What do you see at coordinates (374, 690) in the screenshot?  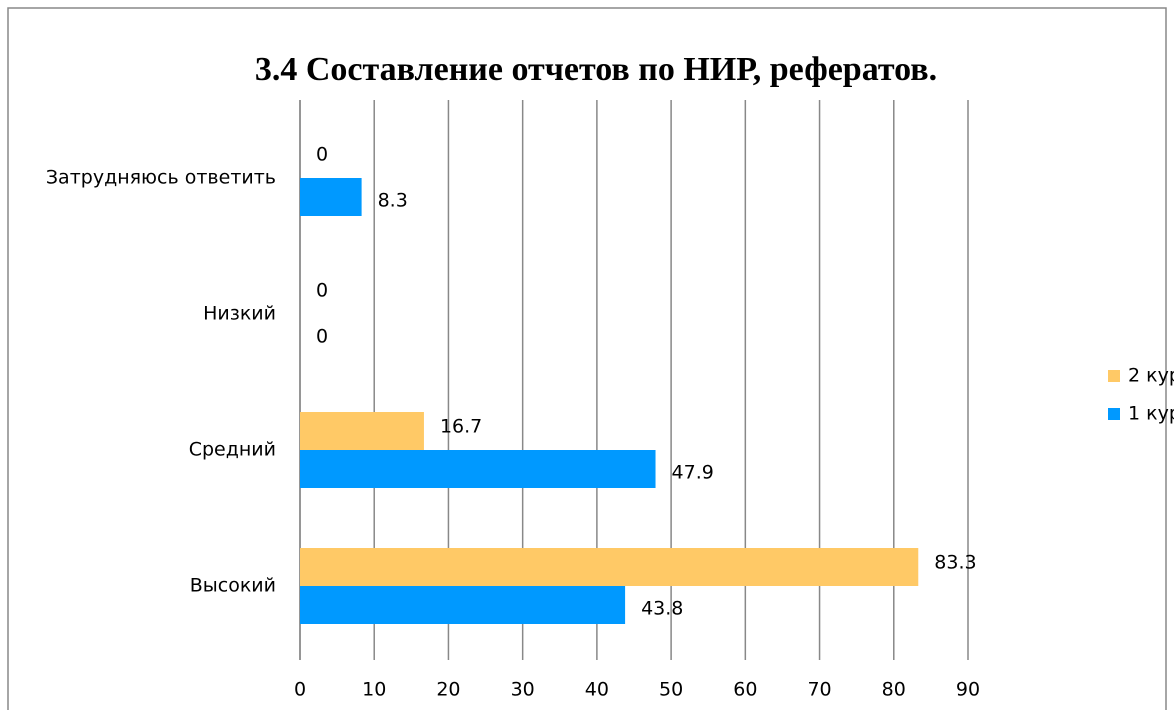 I see `x-tick-label: 10` at bounding box center [374, 690].